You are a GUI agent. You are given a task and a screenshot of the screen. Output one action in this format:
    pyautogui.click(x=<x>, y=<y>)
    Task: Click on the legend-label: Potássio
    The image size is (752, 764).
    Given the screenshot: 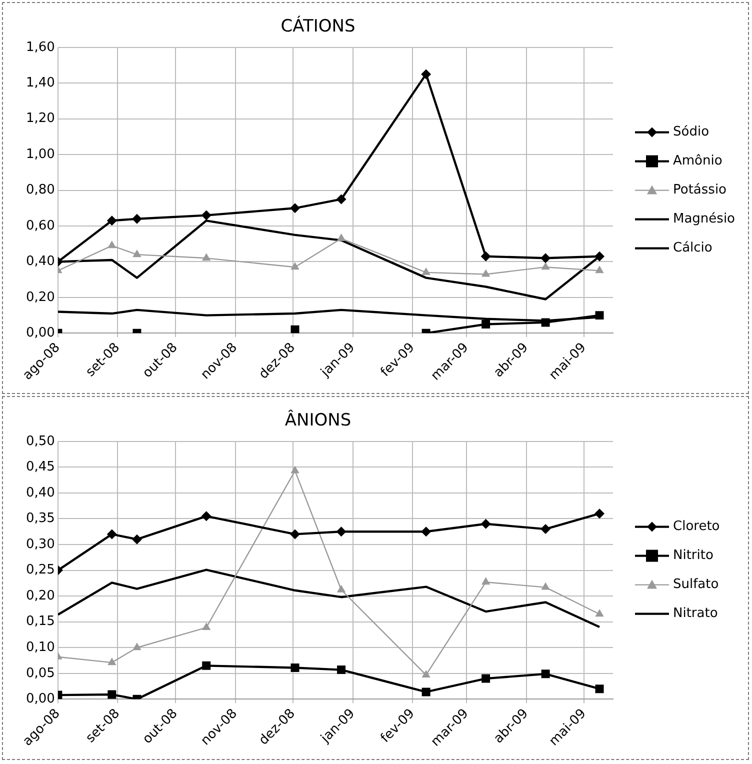 What is the action you would take?
    pyautogui.click(x=700, y=190)
    